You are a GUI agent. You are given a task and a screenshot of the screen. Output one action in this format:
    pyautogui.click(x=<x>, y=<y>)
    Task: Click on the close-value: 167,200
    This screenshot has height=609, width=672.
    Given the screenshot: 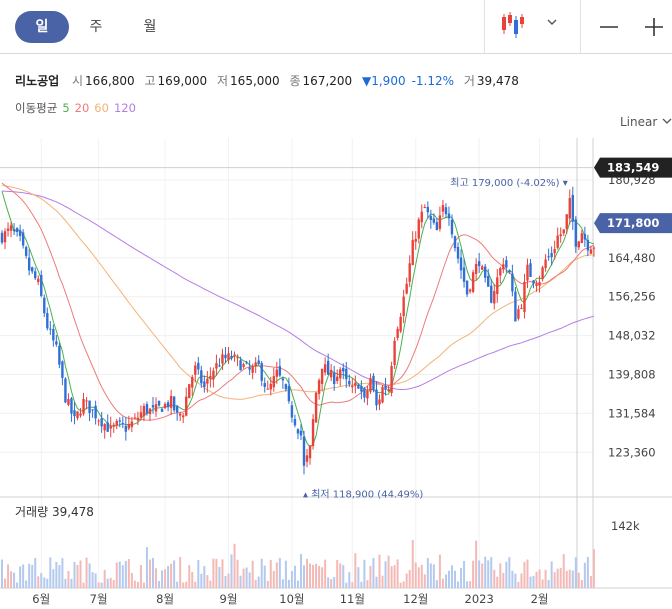 What is the action you would take?
    pyautogui.click(x=327, y=81)
    